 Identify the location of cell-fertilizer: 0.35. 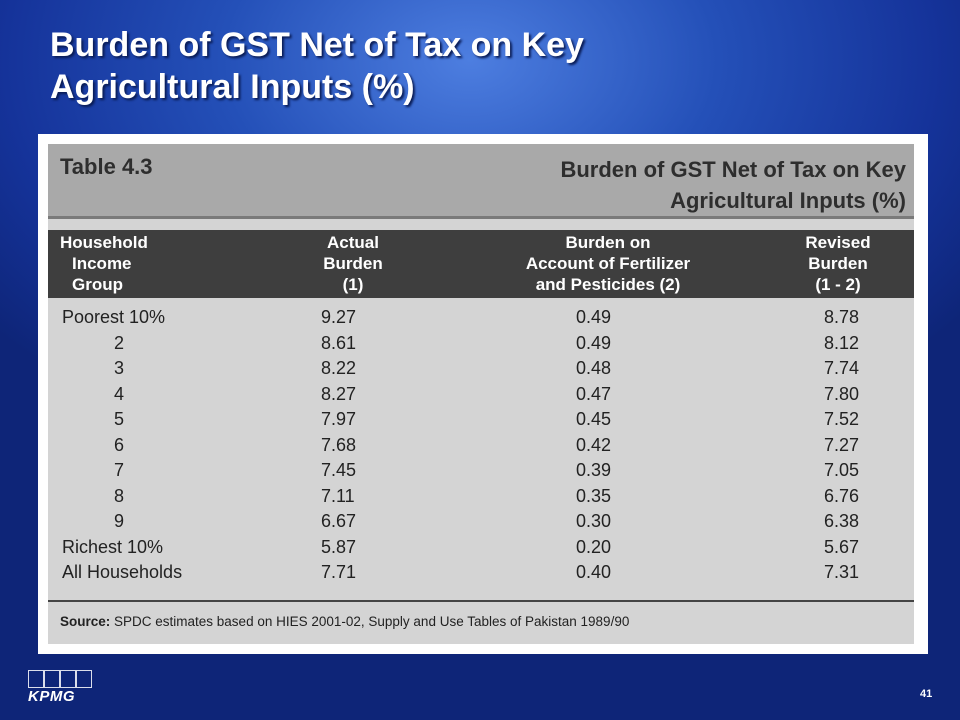
(594, 495).